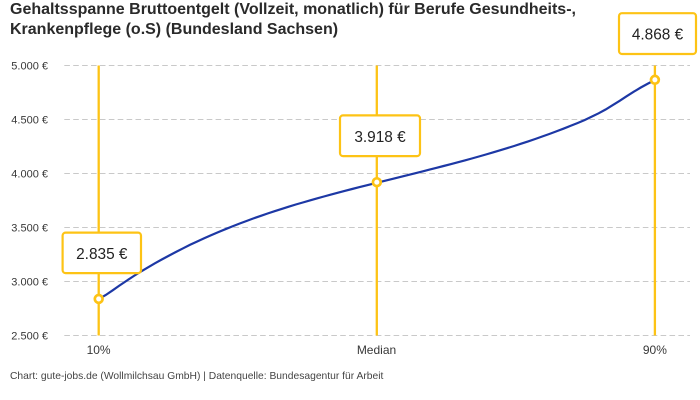 The image size is (700, 400). I want to click on svg-text: 4.868 €, so click(658, 35).